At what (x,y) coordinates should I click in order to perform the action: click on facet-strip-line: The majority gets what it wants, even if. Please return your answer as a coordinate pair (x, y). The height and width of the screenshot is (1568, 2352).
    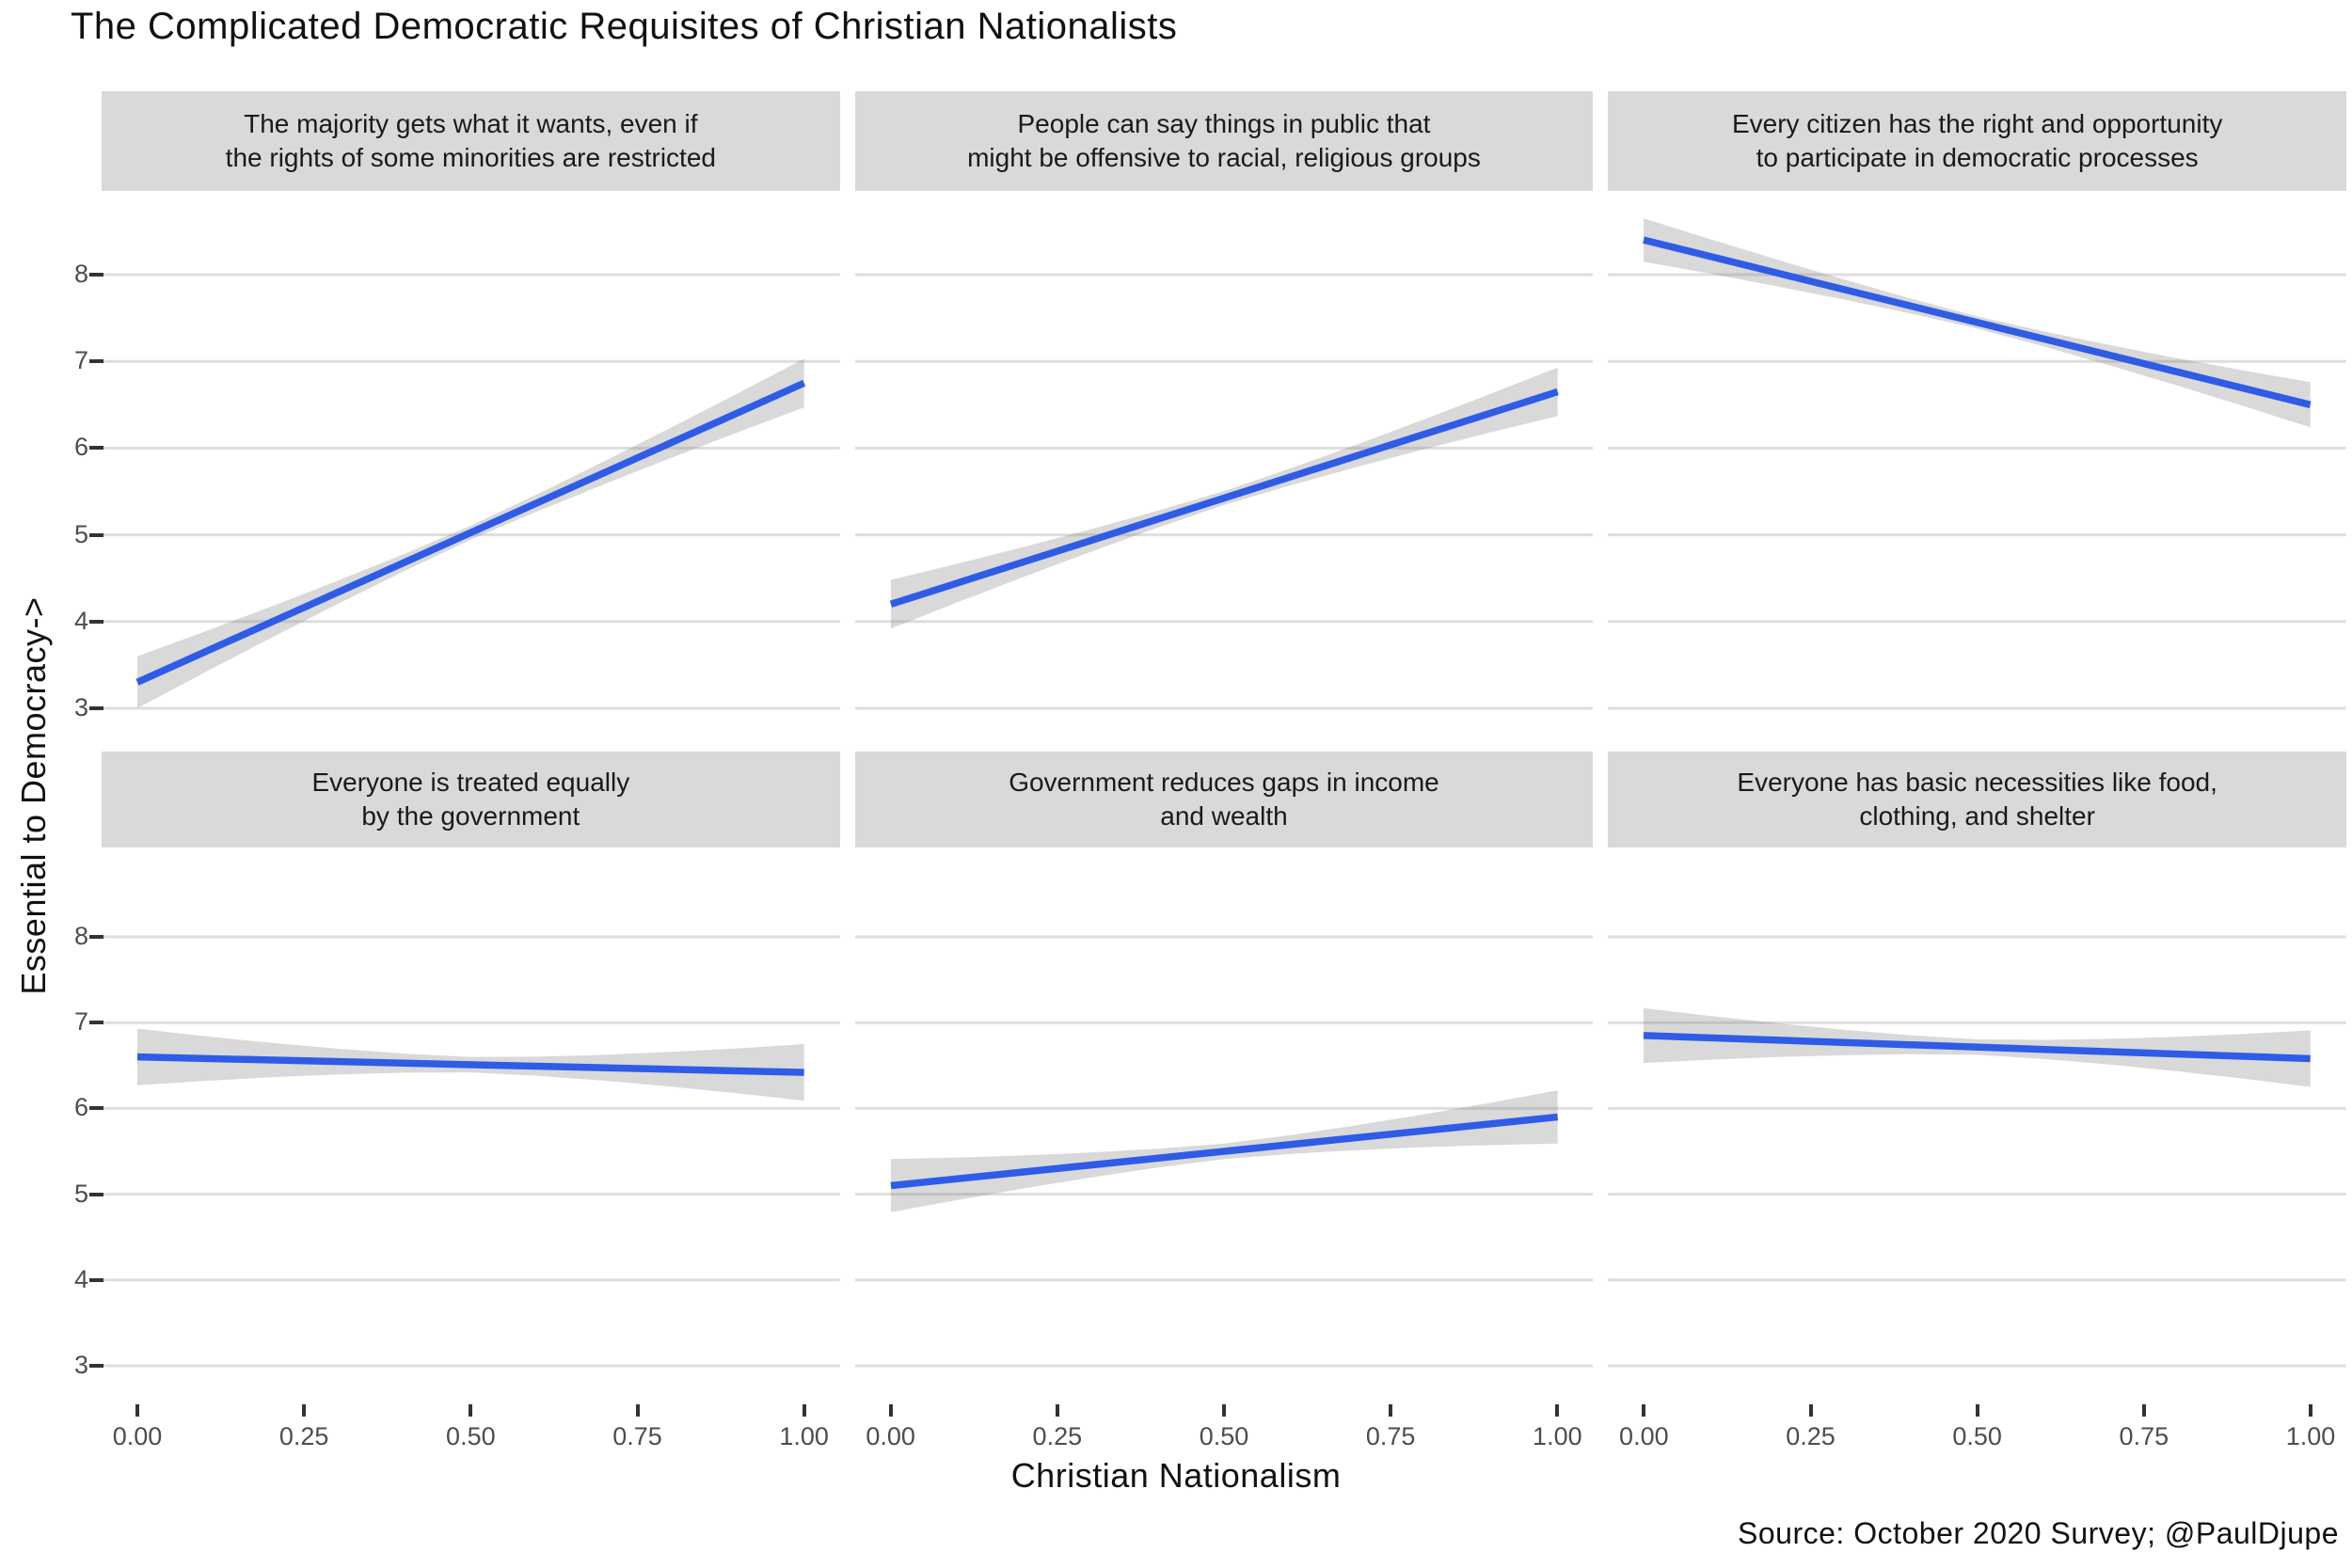
    Looking at the image, I should click on (471, 123).